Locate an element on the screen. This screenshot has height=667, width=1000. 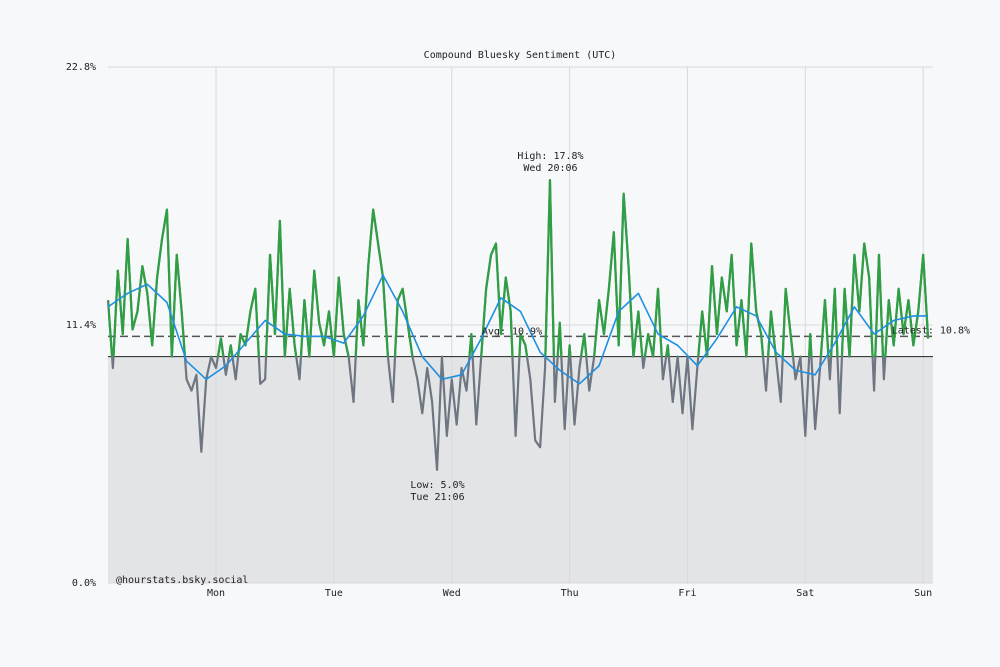
x-tick-label: Fri is located at coordinates (687, 593).